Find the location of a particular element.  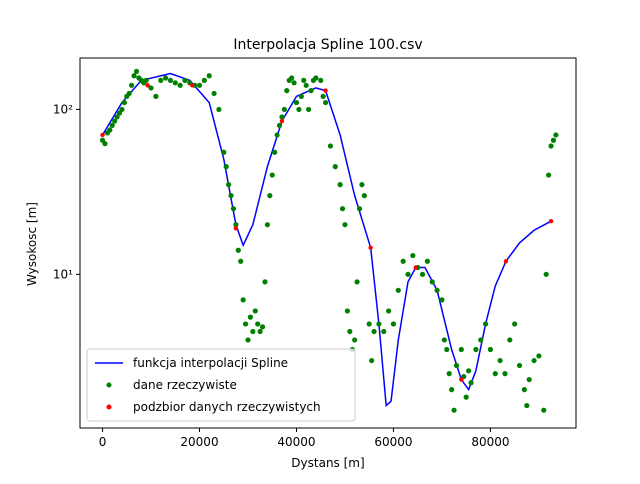

x-tick-label: 80000 is located at coordinates (490, 442).